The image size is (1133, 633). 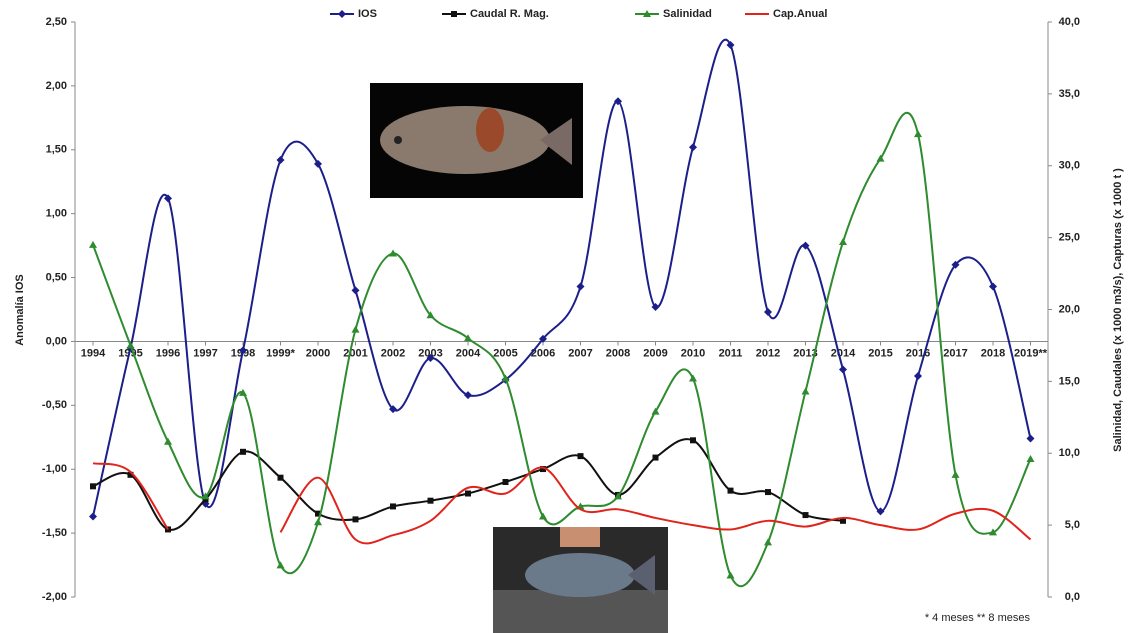 I want to click on x-tick-label: 2003, so click(x=430, y=353).